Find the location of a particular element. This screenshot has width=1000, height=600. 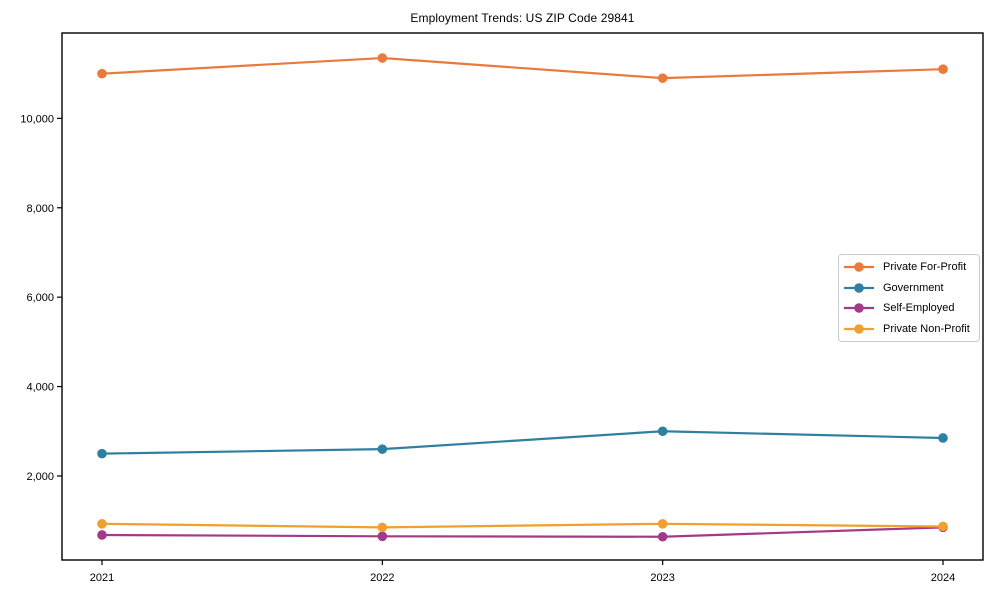

legend-label-government: Government is located at coordinates (913, 287).